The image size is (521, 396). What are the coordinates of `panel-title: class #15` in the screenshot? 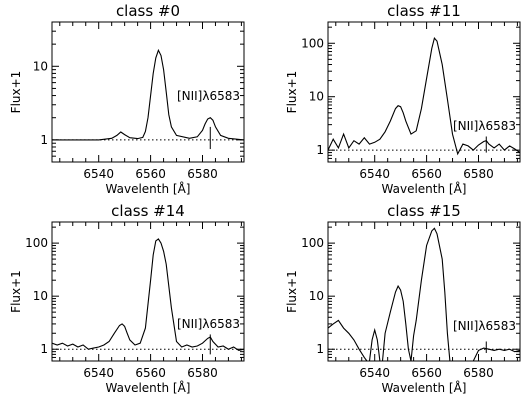 It's located at (424, 211).